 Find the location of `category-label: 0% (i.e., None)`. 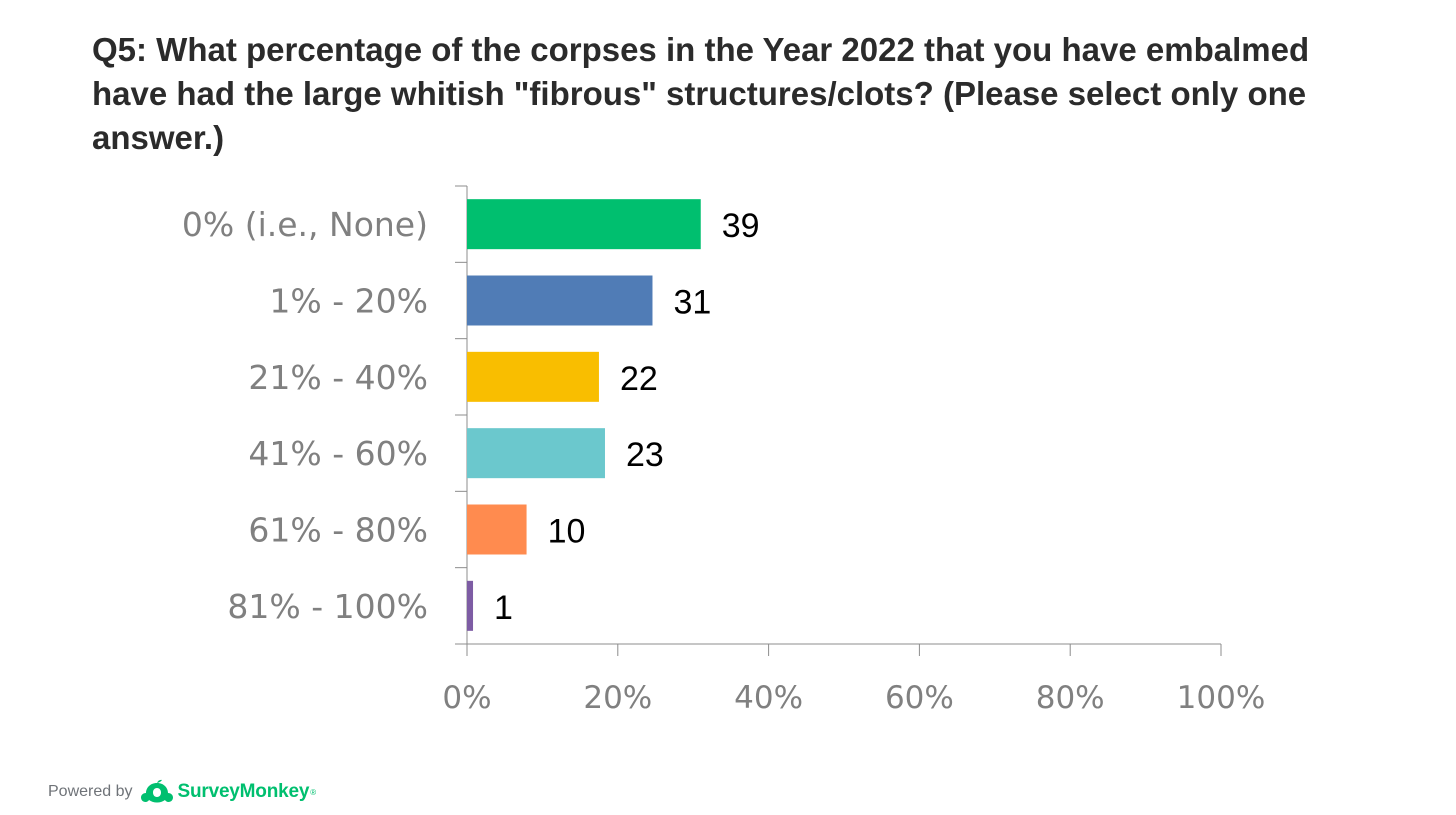

category-label: 0% (i.e., None) is located at coordinates (305, 224).